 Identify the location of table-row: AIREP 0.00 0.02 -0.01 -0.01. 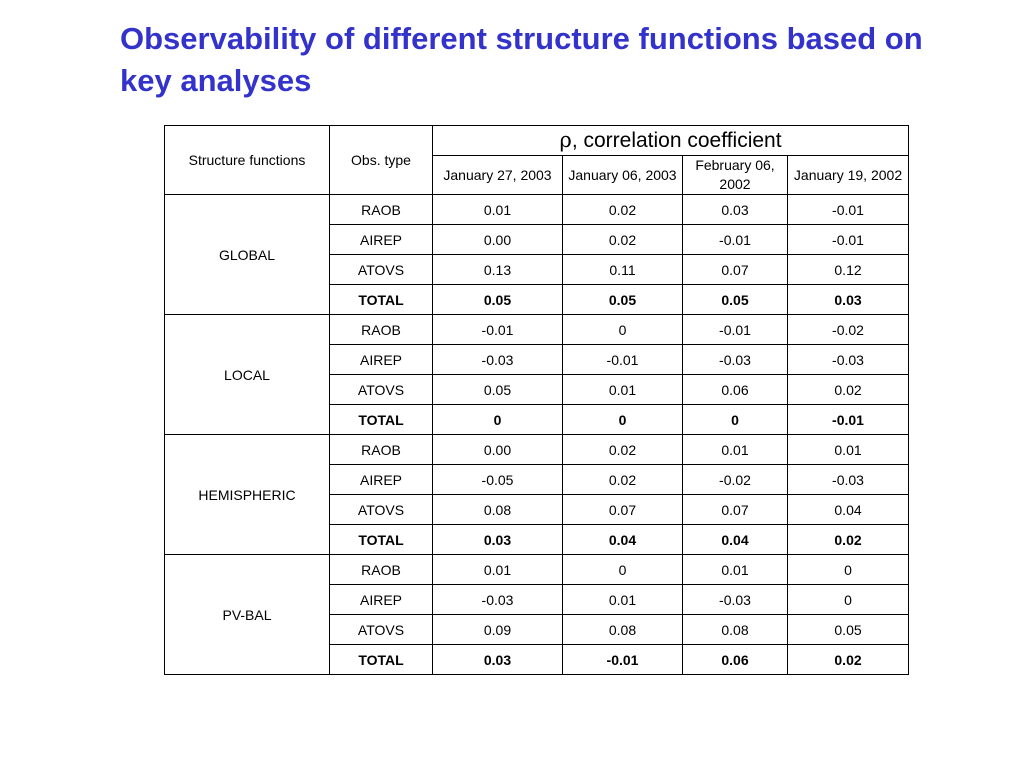
(537, 239).